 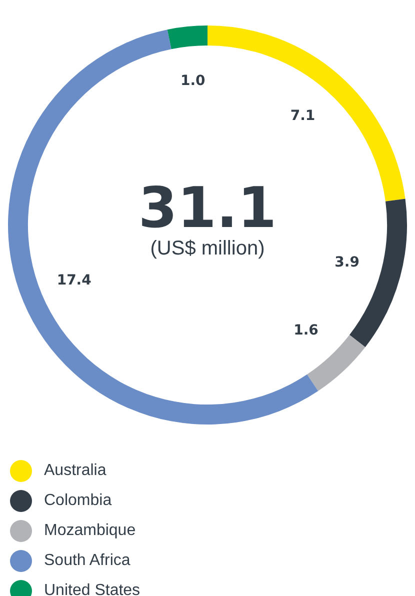 I want to click on legend-label: United States, so click(x=92, y=589).